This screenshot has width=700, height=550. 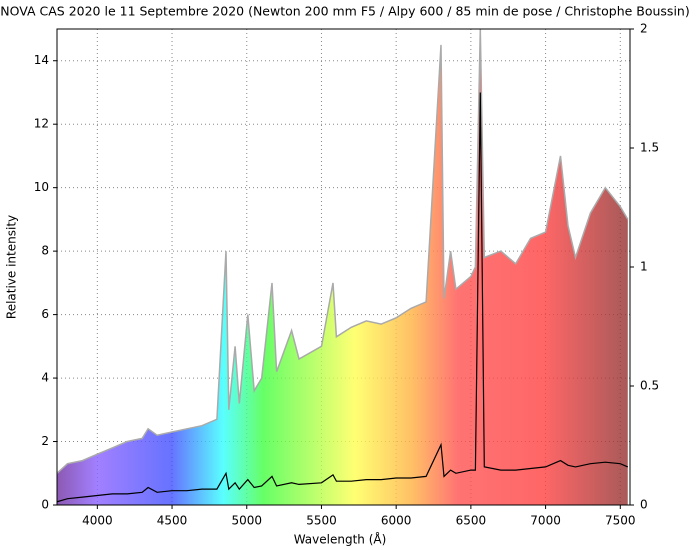 What do you see at coordinates (471, 521) in the screenshot?
I see `x-tick-label: 6500` at bounding box center [471, 521].